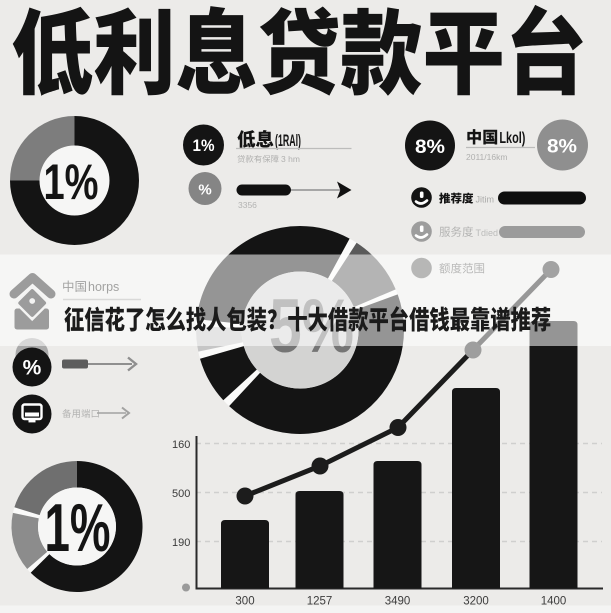 This screenshot has height=613, width=611. Describe the element at coordinates (512, 138) in the screenshot. I see `svg-text: Lkol)` at that location.